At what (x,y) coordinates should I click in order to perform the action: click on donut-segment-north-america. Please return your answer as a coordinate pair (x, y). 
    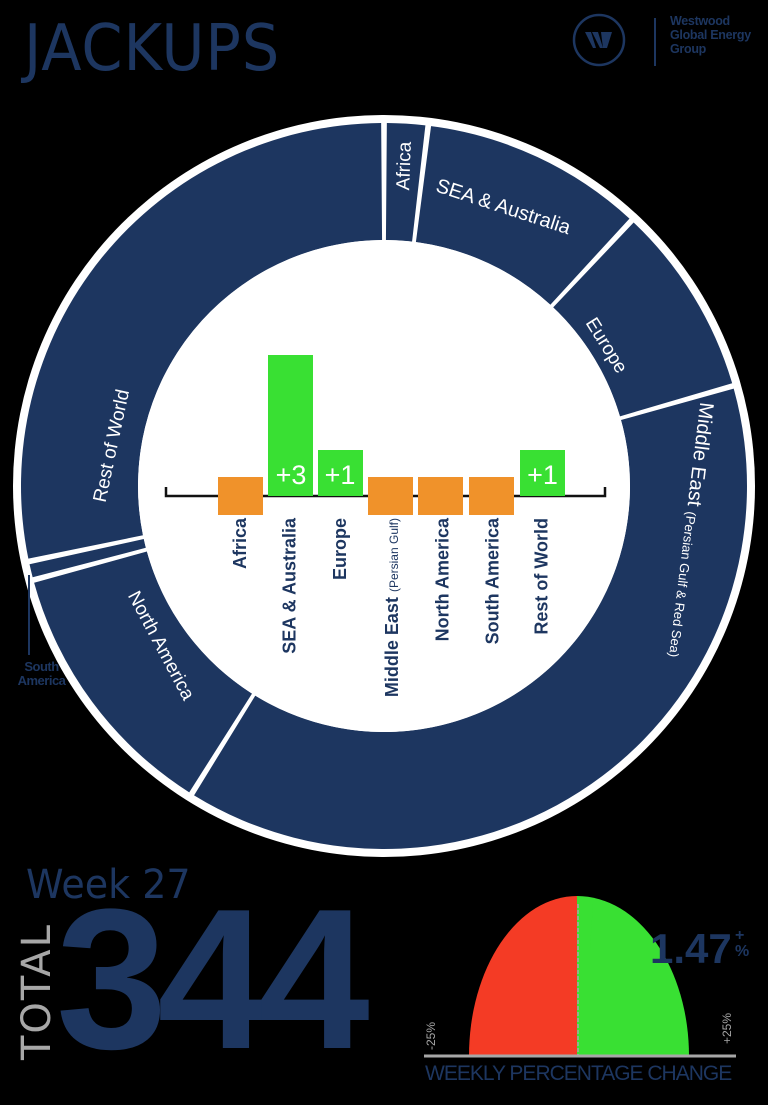
    Looking at the image, I should click on (143, 672).